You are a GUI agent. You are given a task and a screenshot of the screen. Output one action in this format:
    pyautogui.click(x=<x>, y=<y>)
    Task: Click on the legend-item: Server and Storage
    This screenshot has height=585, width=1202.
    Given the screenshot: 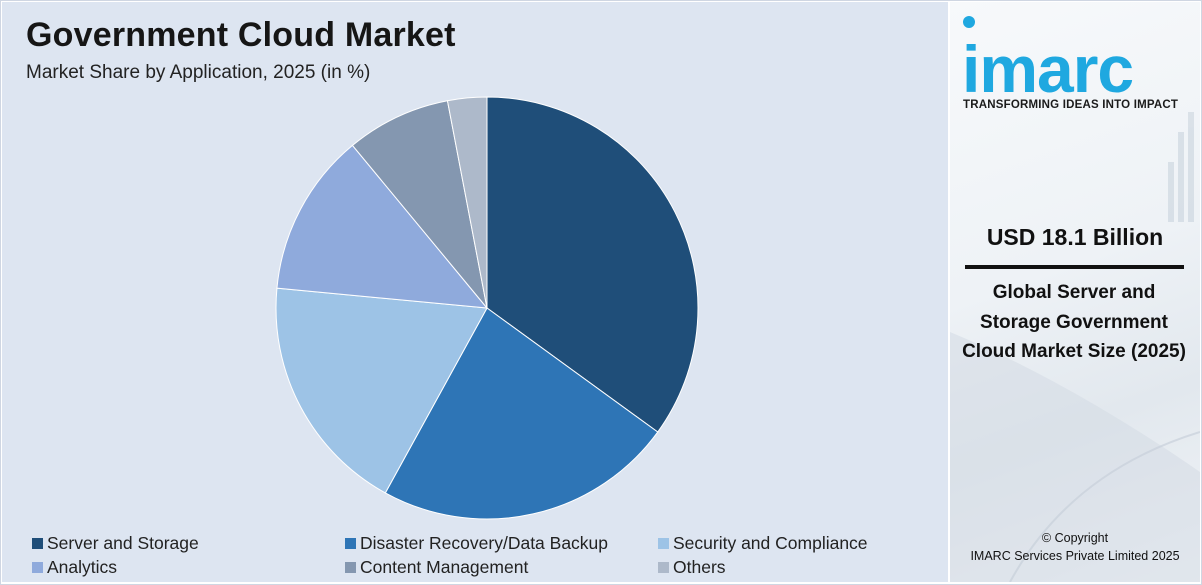 What is the action you would take?
    pyautogui.click(x=188, y=543)
    